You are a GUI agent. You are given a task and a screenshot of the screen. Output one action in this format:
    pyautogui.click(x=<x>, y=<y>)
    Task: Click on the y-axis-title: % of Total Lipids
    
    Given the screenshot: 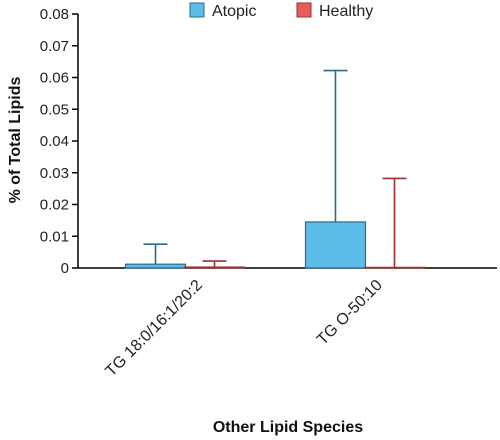 What is the action you would take?
    pyautogui.click(x=15, y=140)
    